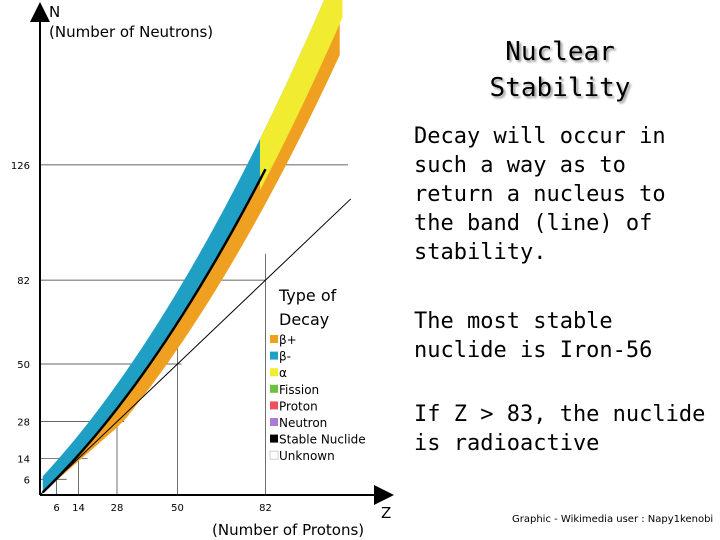  Describe the element at coordinates (560, 429) in the screenshot. I see `paragraph-radioactive: If Z > 83, the nuclide is radioactive` at that location.